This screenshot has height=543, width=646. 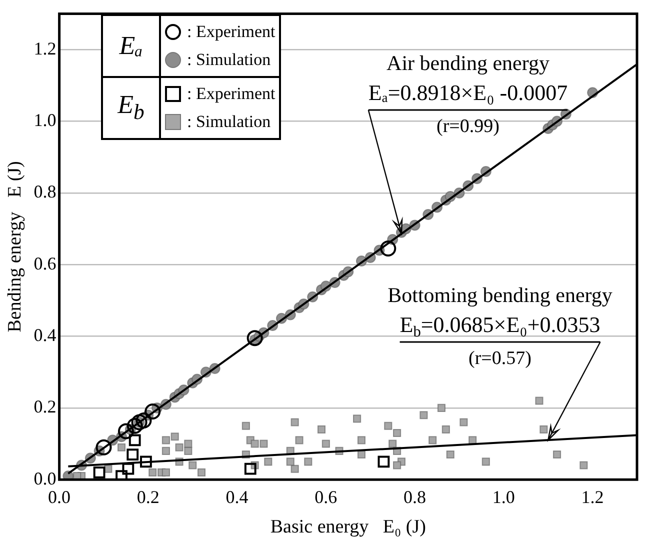 I want to click on x-tick-label: 0.8, so click(x=415, y=497).